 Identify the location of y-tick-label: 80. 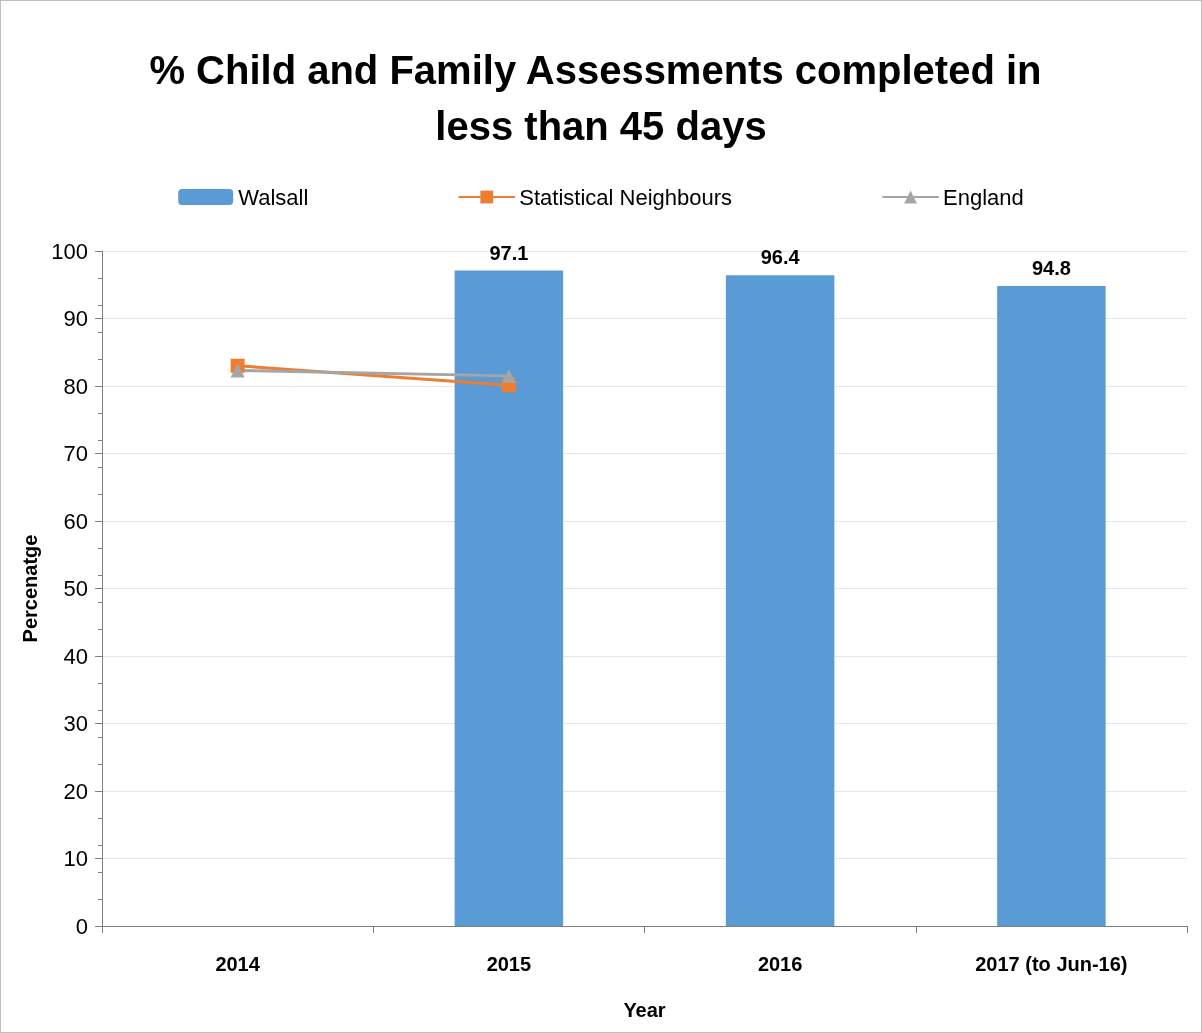
(75, 386).